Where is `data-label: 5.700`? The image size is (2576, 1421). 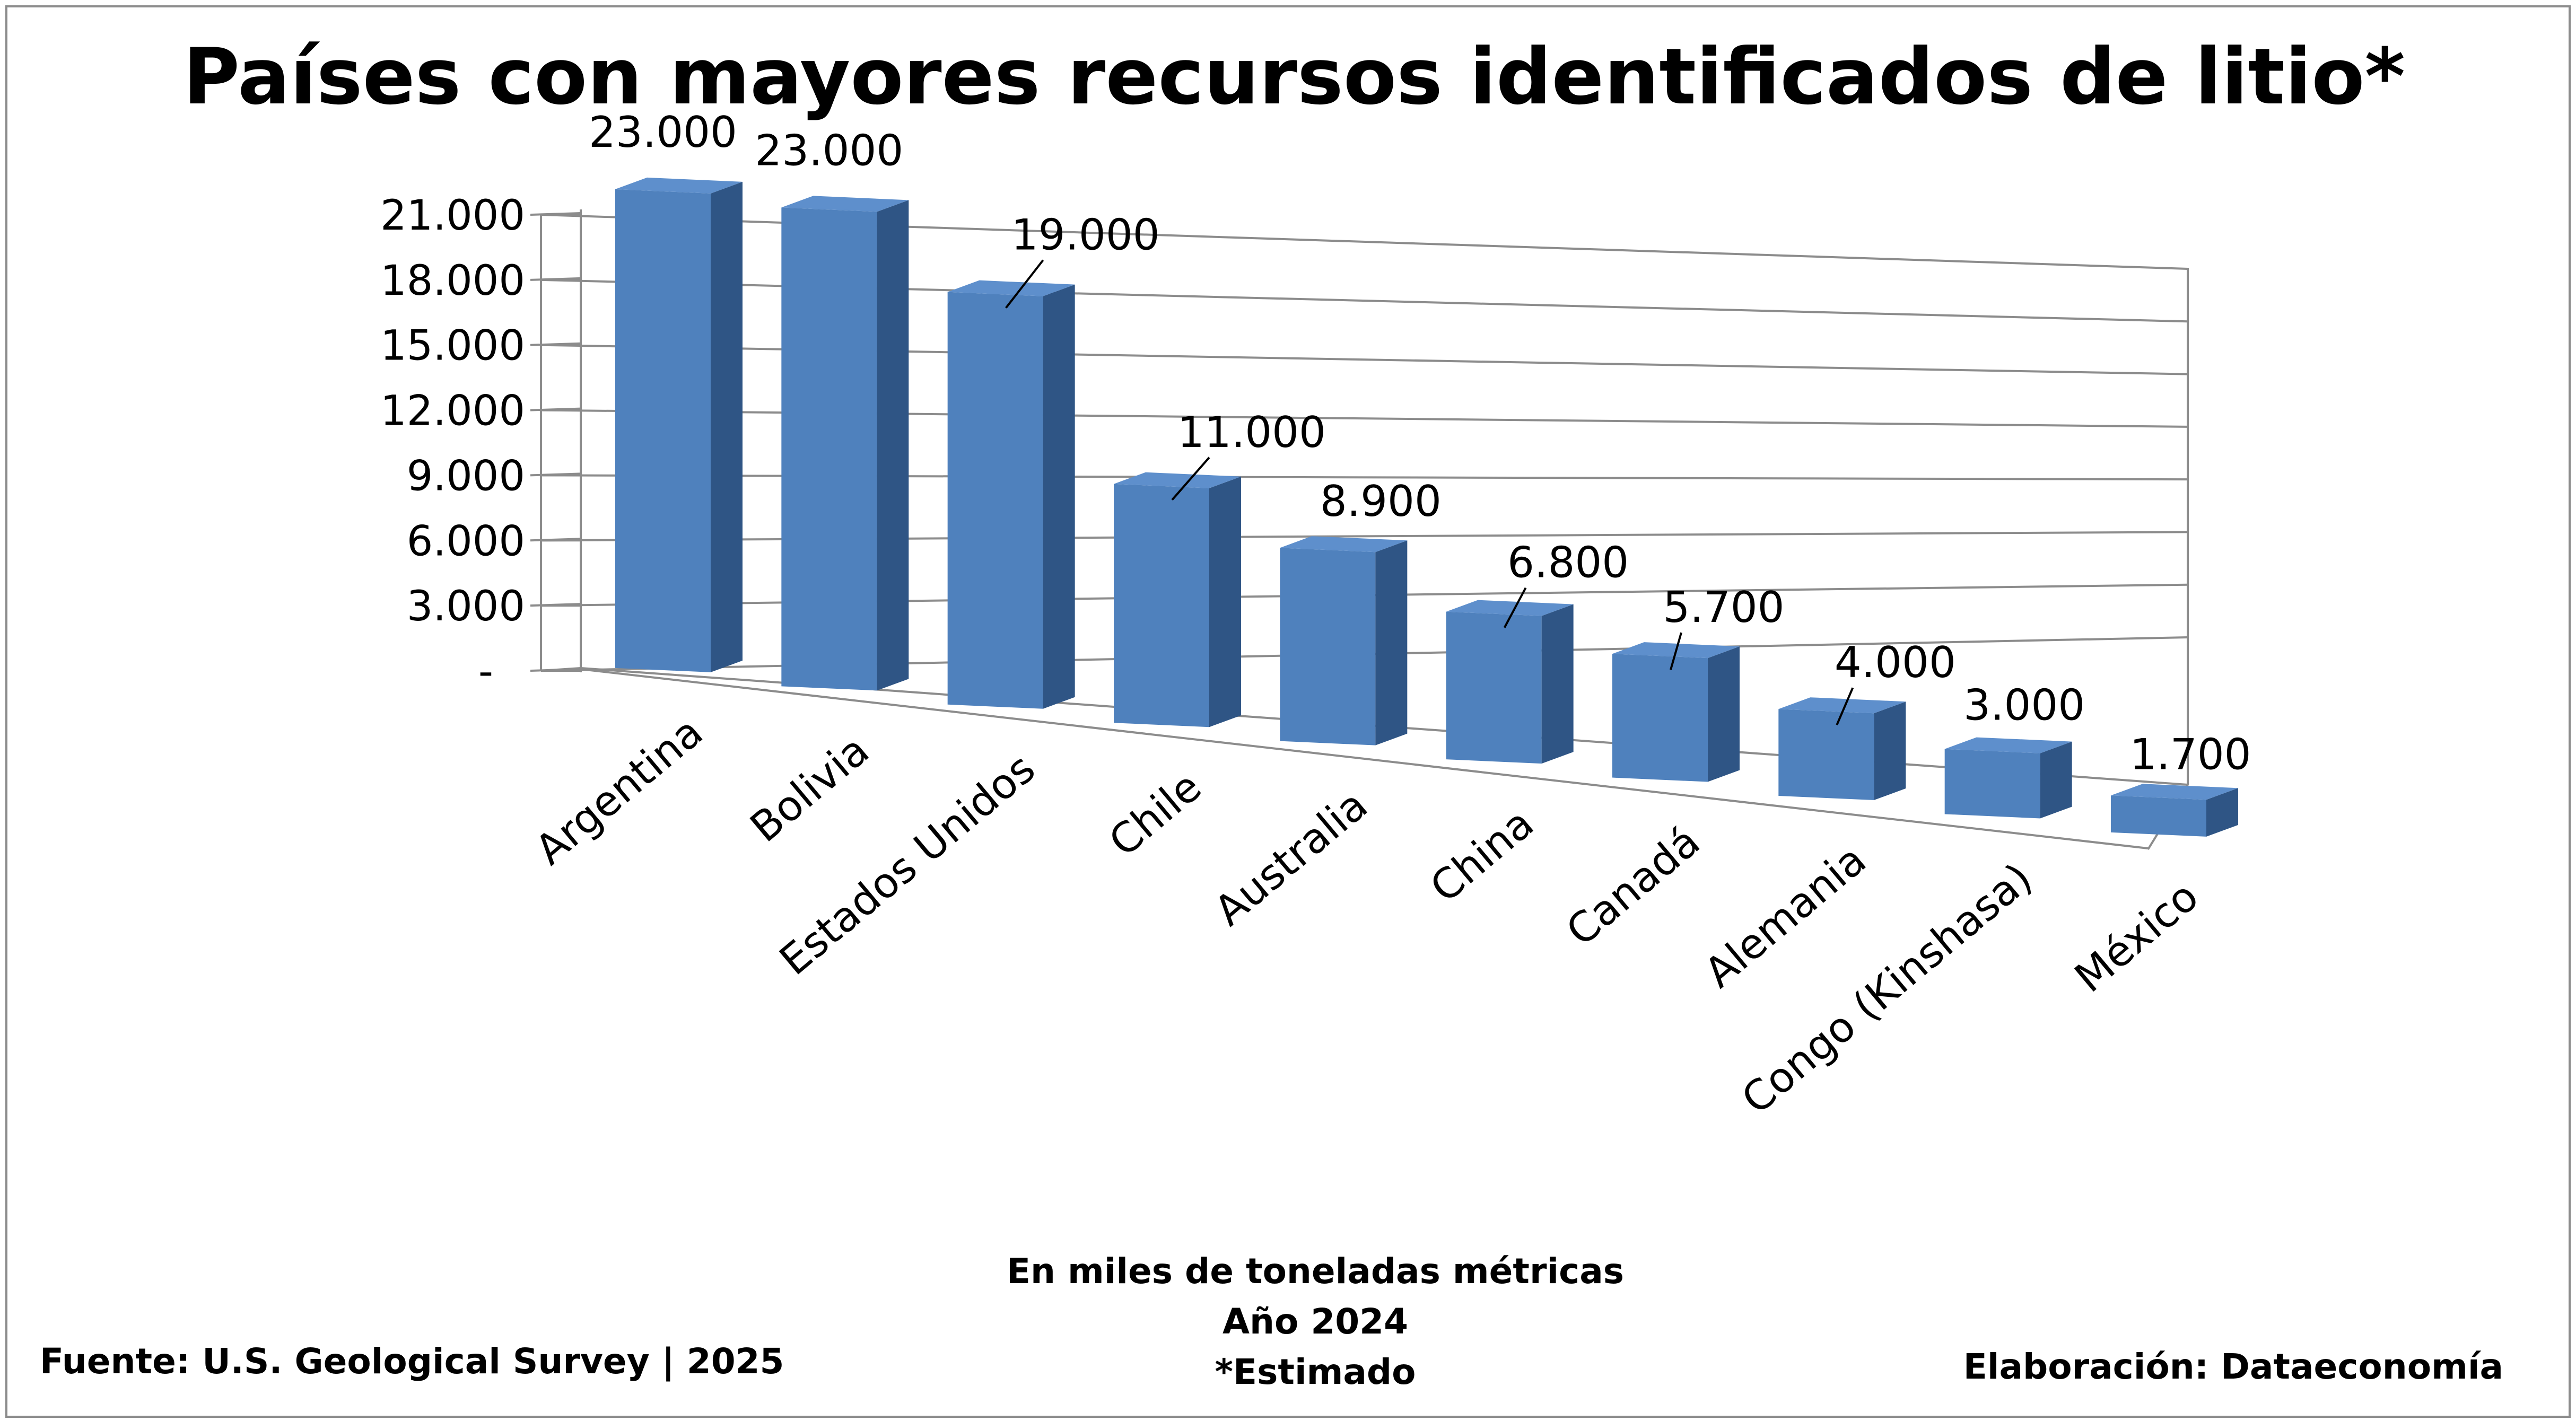
data-label: 5.700 is located at coordinates (1723, 608).